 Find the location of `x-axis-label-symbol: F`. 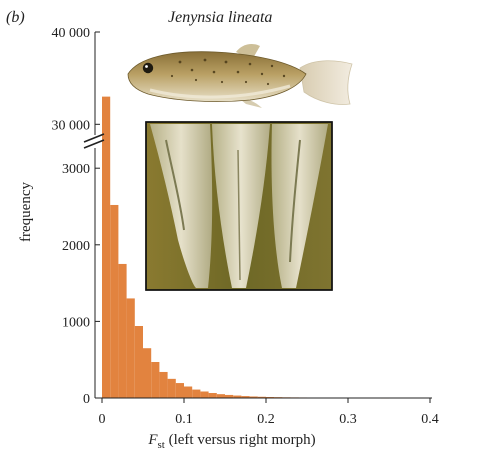

x-axis-label-symbol: F is located at coordinates (152, 440).